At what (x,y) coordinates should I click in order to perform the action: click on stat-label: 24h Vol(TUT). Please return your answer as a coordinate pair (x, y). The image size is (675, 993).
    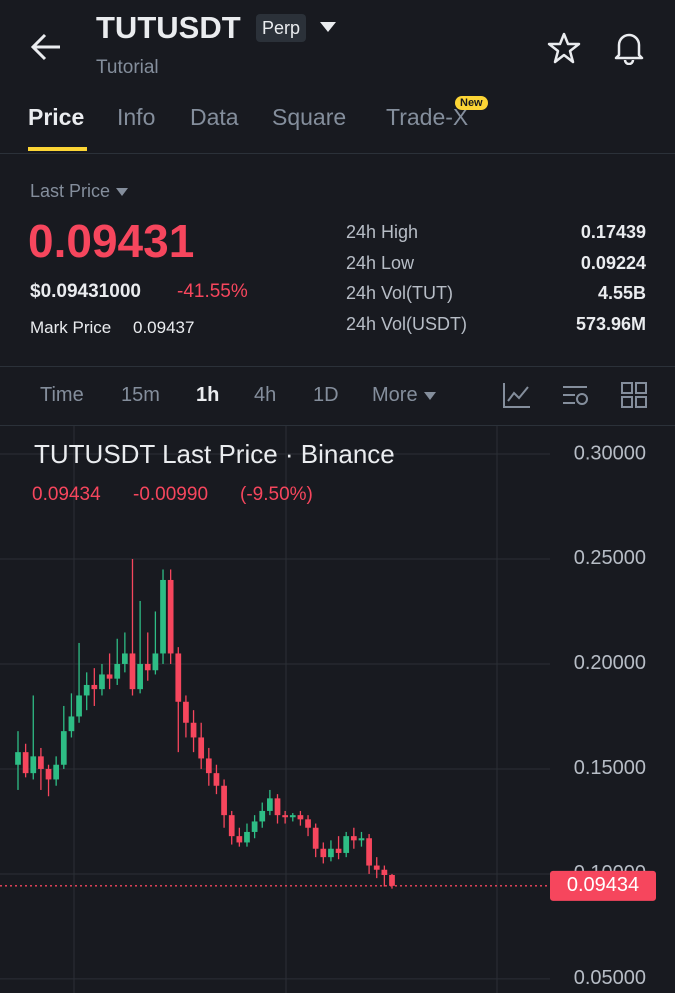
    Looking at the image, I should click on (400, 293).